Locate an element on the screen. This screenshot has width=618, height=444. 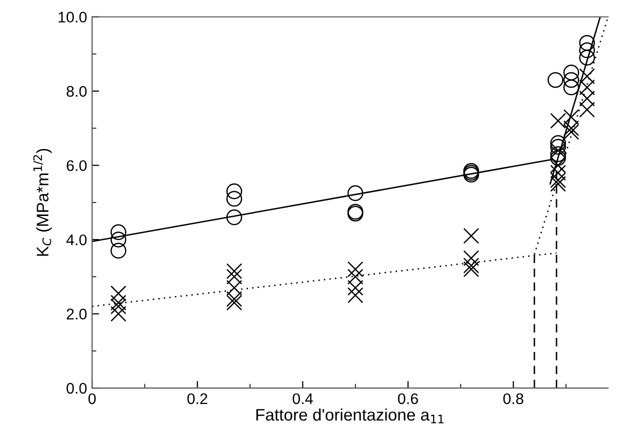
y-tick-label: 8.0 is located at coordinates (76, 91).